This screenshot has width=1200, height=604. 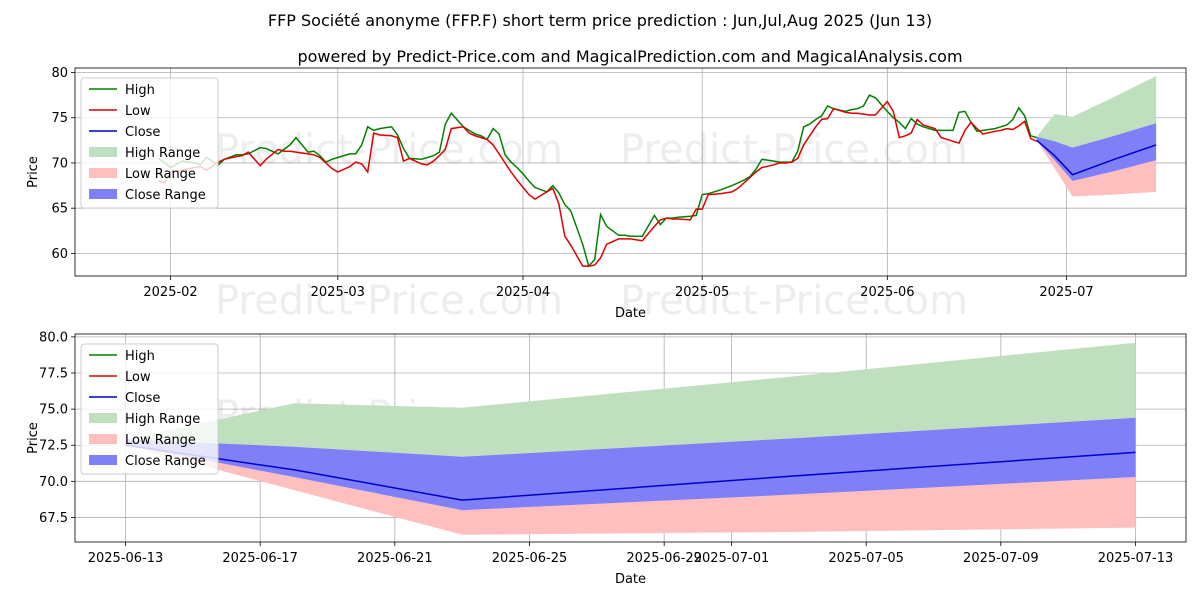 What do you see at coordinates (59, 209) in the screenshot?
I see `y-tick-label: 65` at bounding box center [59, 209].